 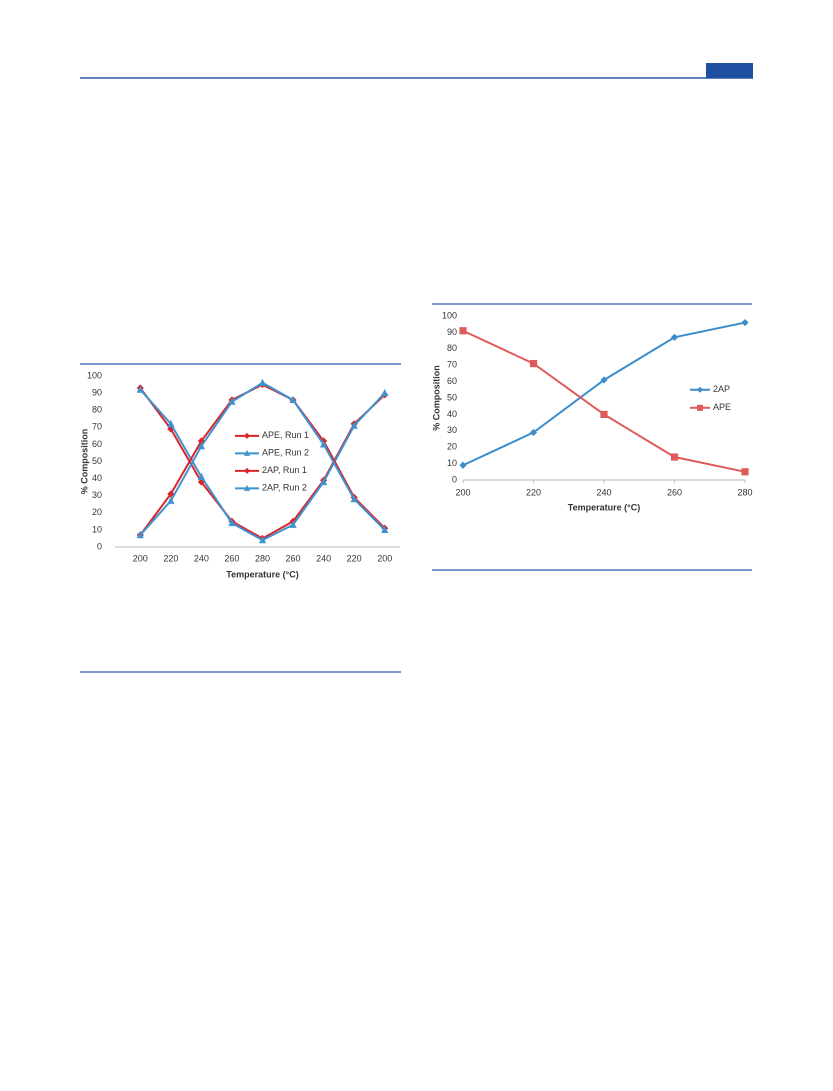 I want to click on legend-label: APE, so click(x=722, y=407).